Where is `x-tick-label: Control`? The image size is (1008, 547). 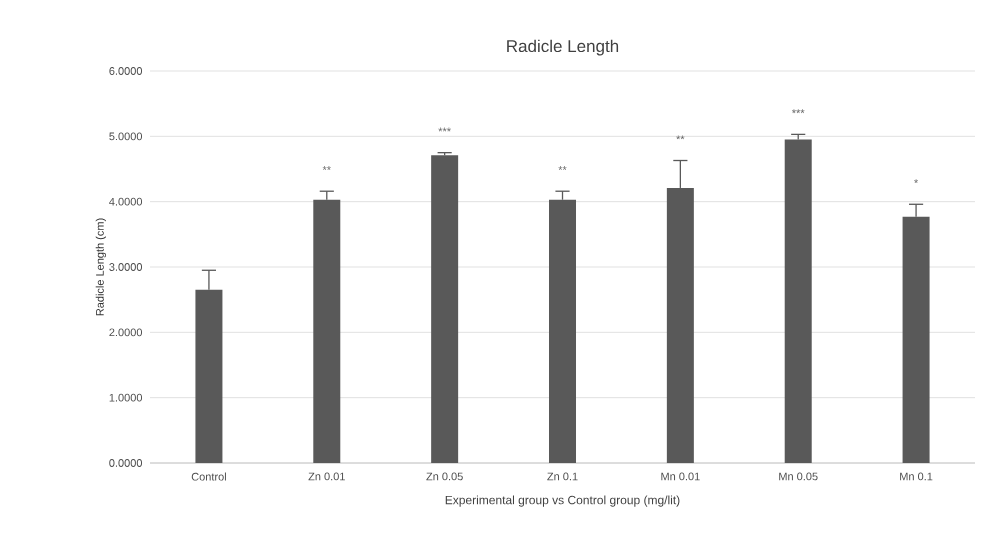
x-tick-label: Control is located at coordinates (208, 476).